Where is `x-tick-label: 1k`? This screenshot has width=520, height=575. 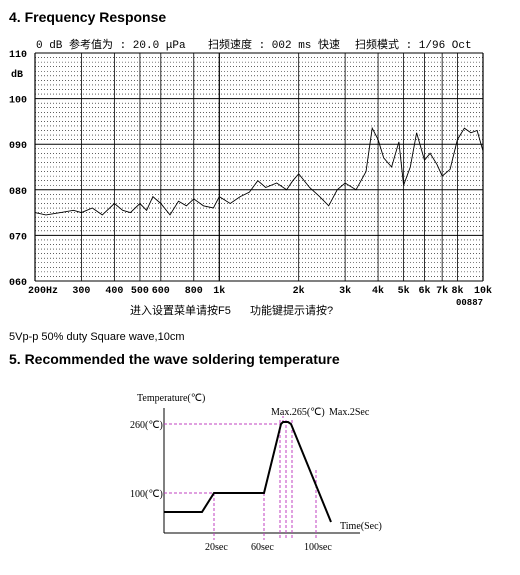 x-tick-label: 1k is located at coordinates (219, 291).